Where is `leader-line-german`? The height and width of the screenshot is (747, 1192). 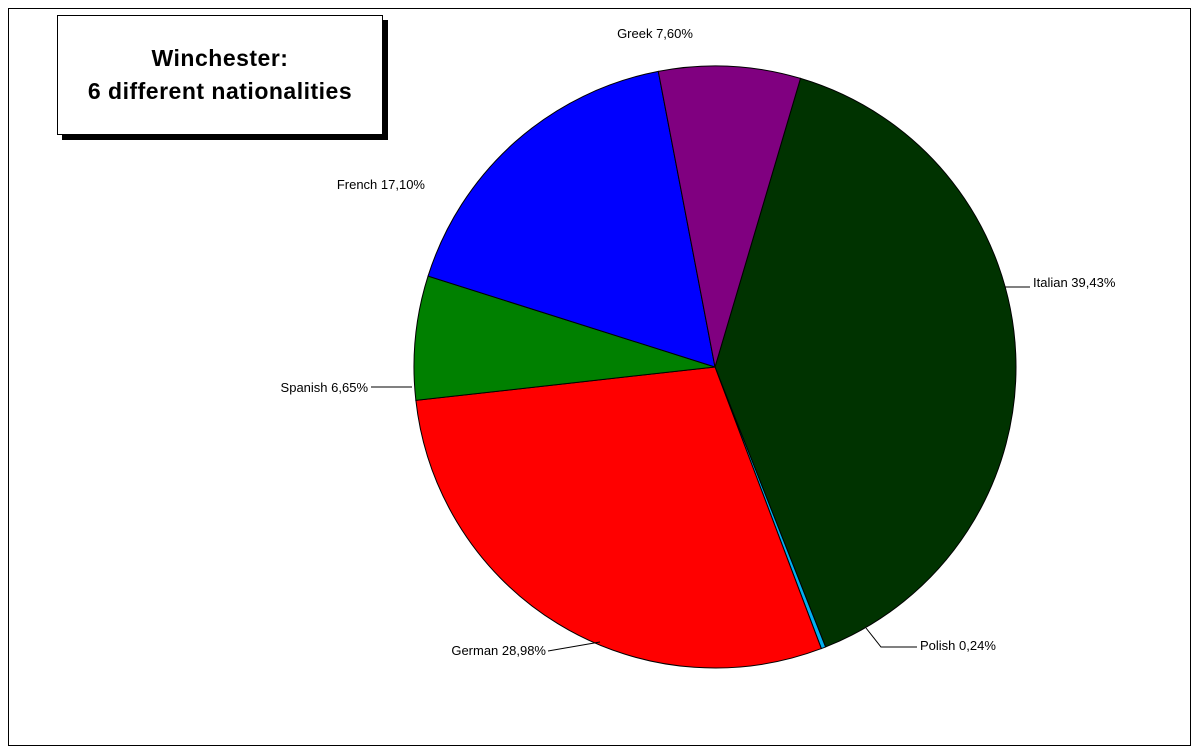 leader-line-german is located at coordinates (574, 646).